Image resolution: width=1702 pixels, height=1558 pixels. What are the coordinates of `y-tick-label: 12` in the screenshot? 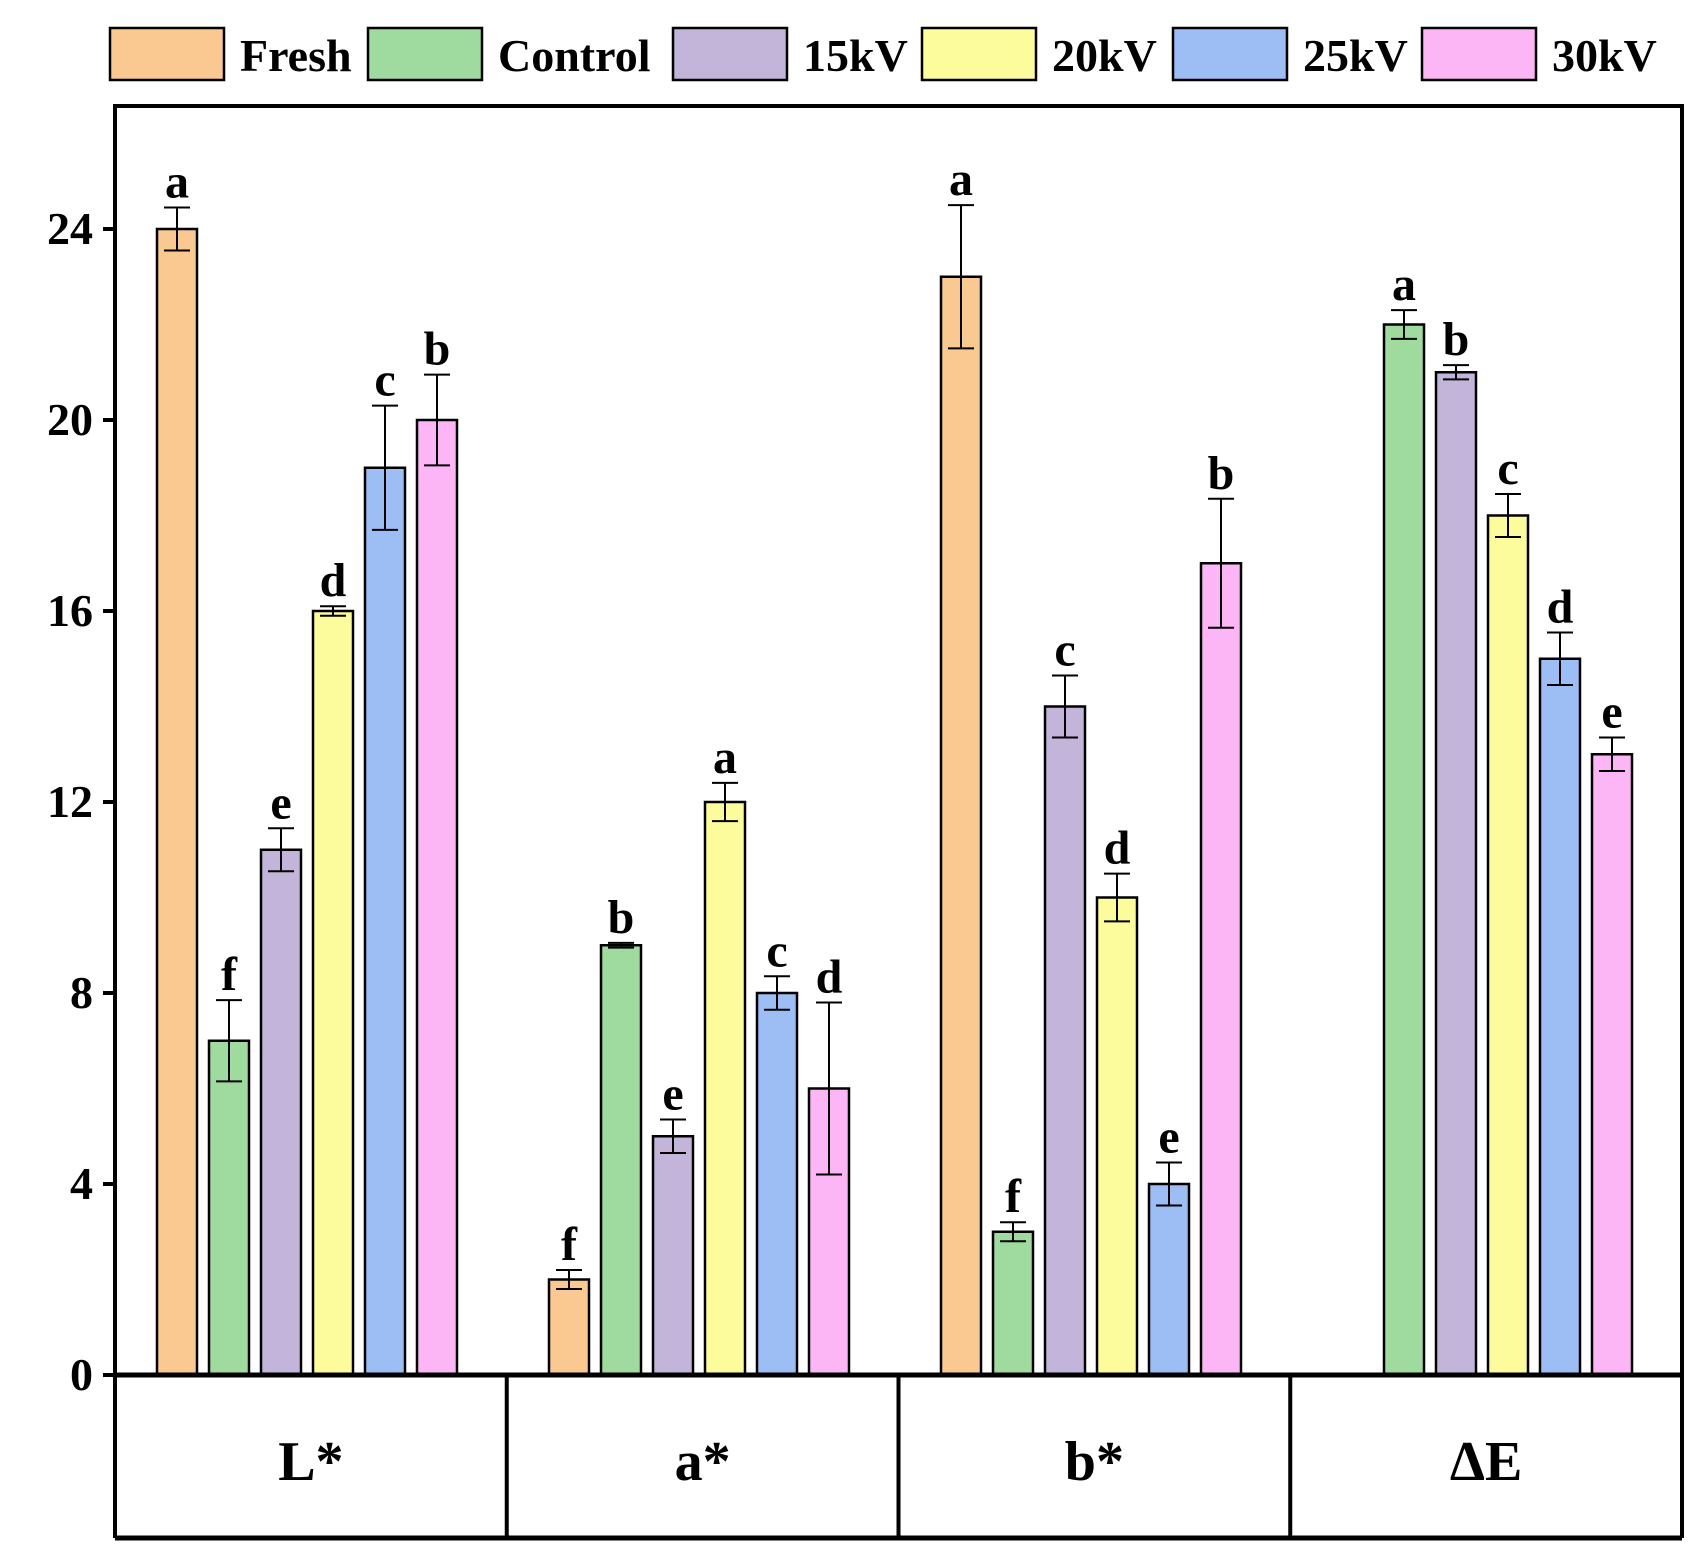 It's located at (70, 801).